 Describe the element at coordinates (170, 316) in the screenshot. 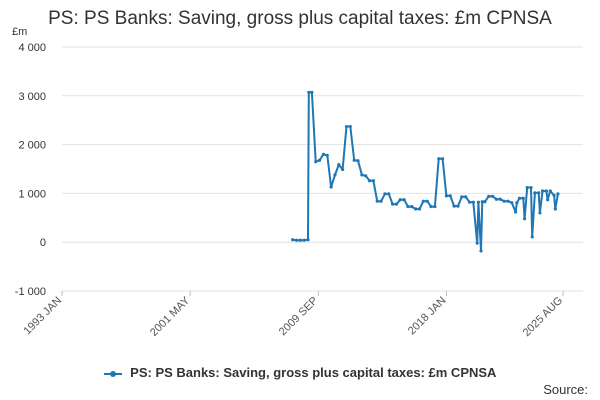

I see `x-tick-label: 2001 MAY` at that location.